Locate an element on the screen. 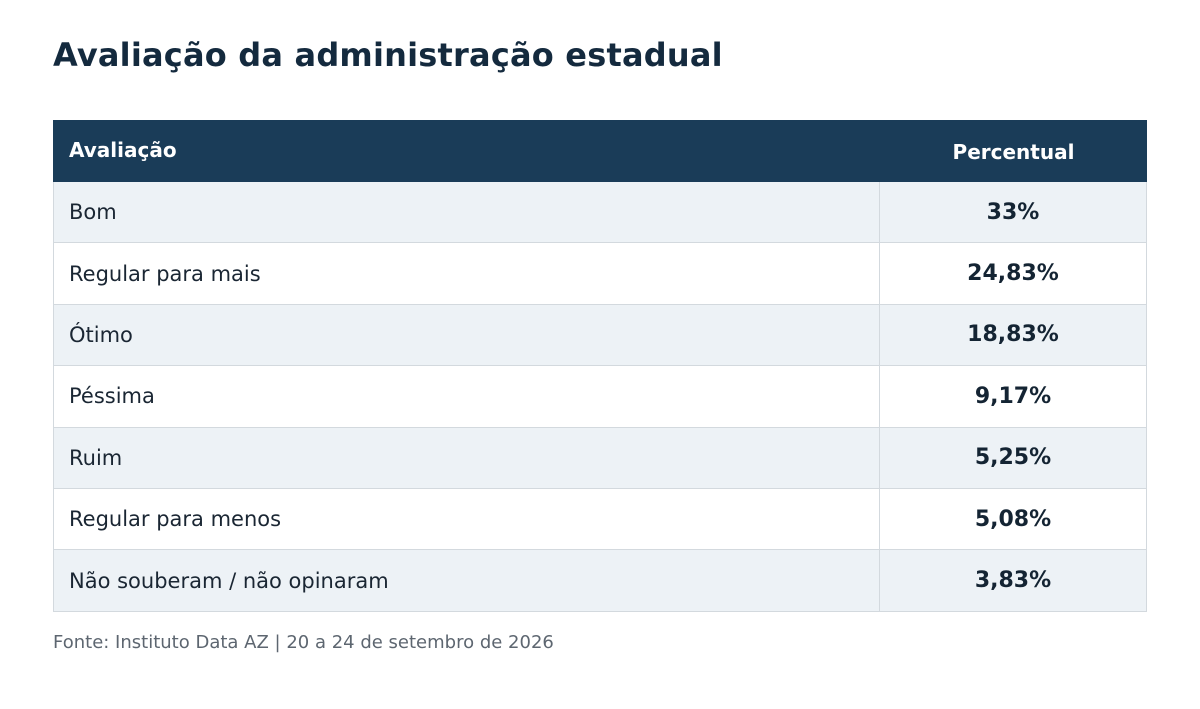 This screenshot has width=1200, height=709. row-label: Ruim is located at coordinates (467, 457).